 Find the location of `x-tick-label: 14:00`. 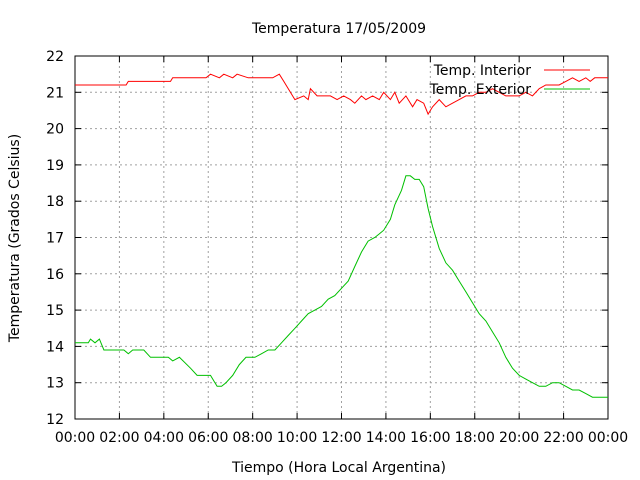

x-tick-label: 14:00 is located at coordinates (386, 438).